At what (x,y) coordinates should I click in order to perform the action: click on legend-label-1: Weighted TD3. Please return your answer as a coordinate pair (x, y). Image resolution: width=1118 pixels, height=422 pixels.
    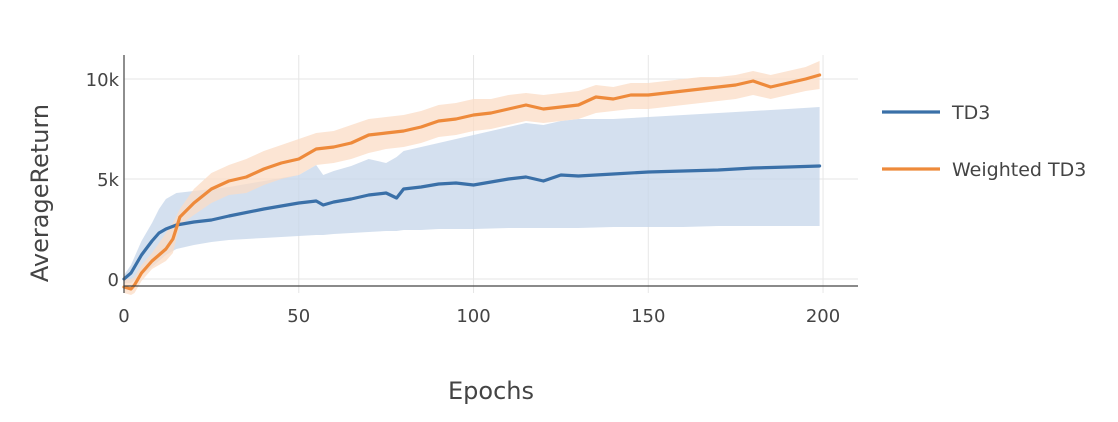
    Looking at the image, I should click on (1019, 170).